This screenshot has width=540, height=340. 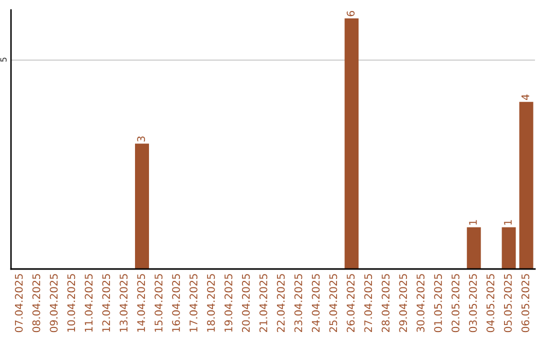 I want to click on x-tick-label: 26.04.2025, so click(x=350, y=303).